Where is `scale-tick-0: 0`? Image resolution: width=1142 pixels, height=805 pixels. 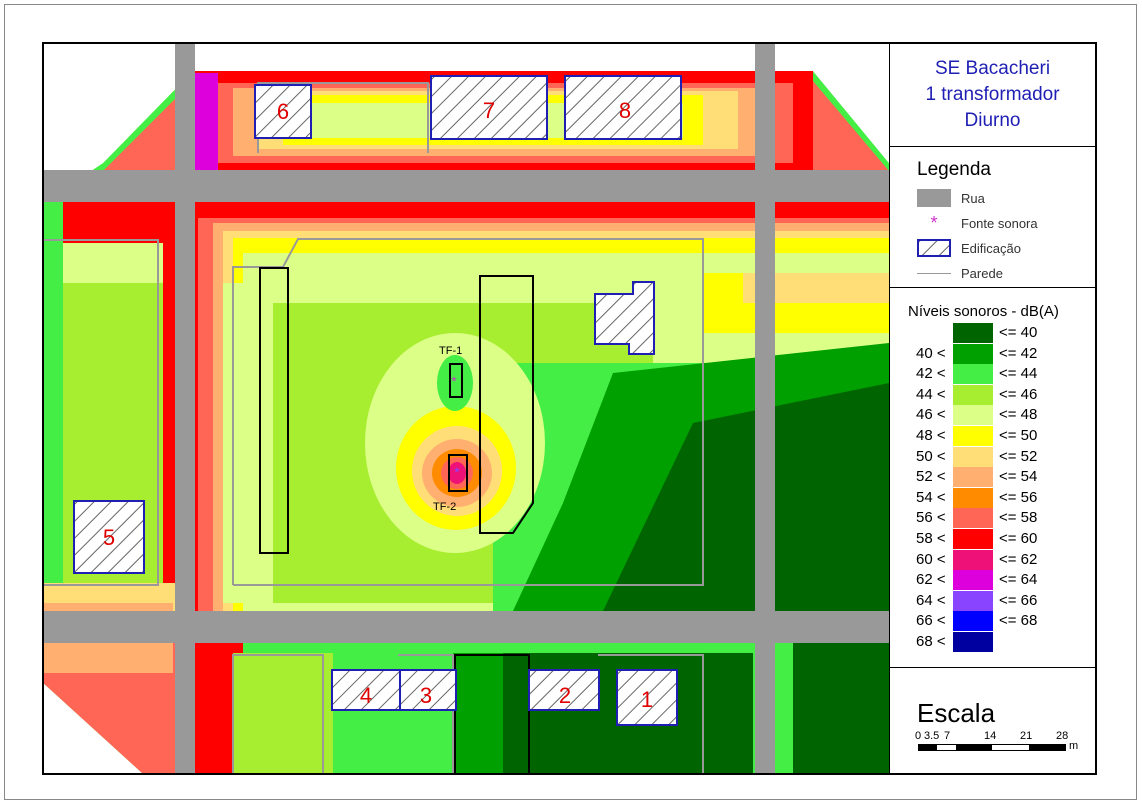 scale-tick-0: 0 is located at coordinates (918, 736).